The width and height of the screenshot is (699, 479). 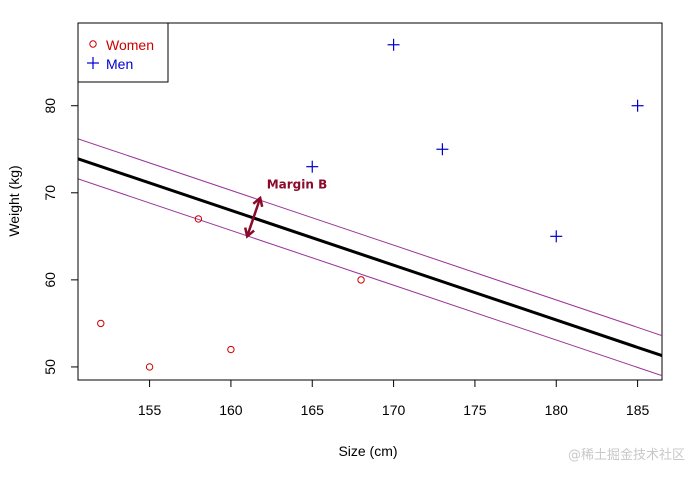 What do you see at coordinates (93, 44) in the screenshot?
I see `legend-symbol-women` at bounding box center [93, 44].